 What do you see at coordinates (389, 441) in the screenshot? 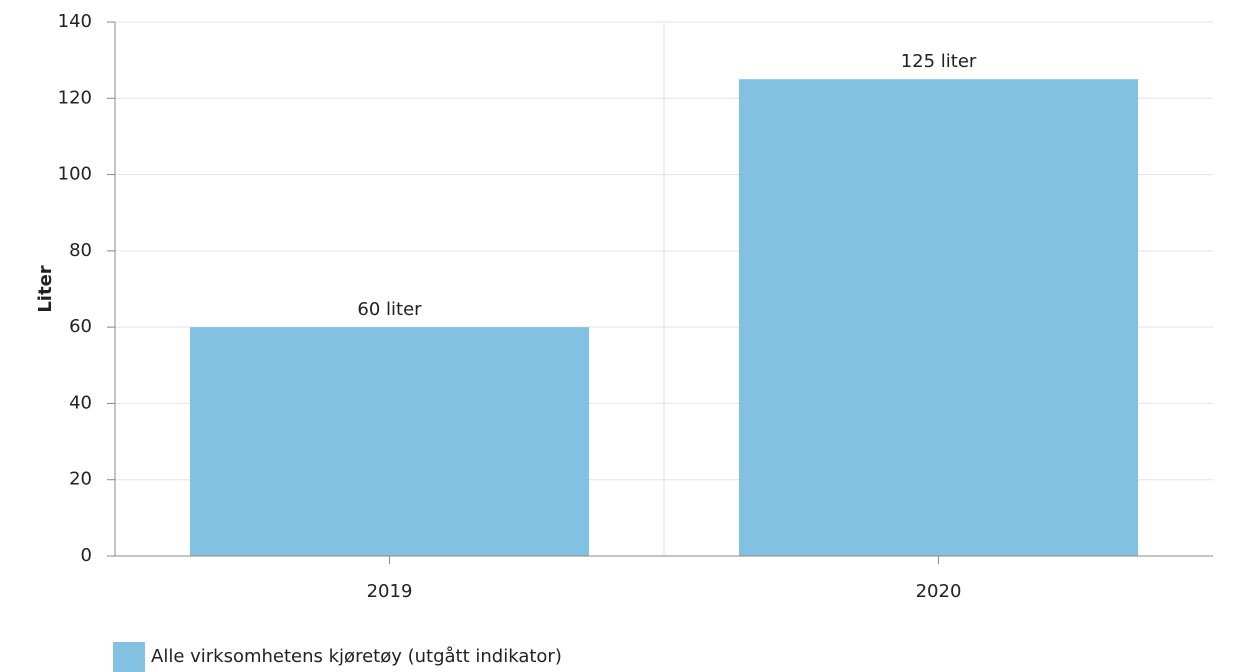
I see `bar` at bounding box center [389, 441].